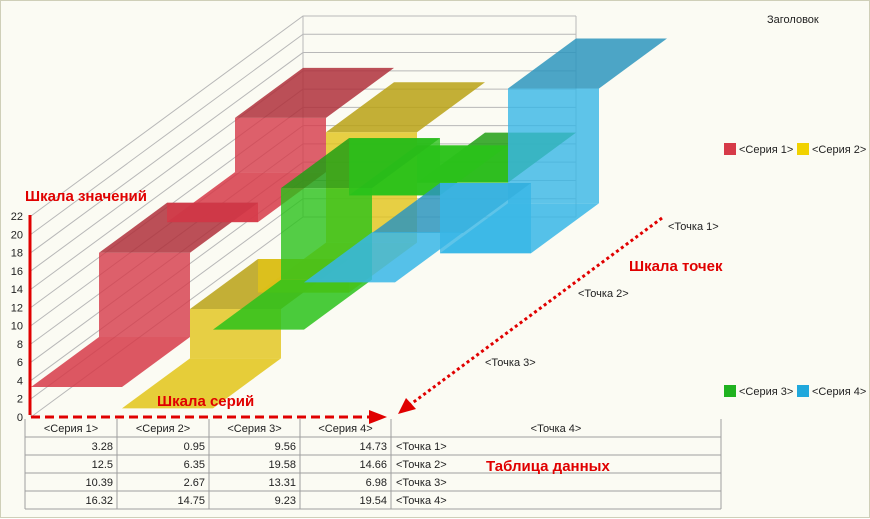 This screenshot has width=870, height=519. I want to click on table-cell: 10.39, so click(99, 483).